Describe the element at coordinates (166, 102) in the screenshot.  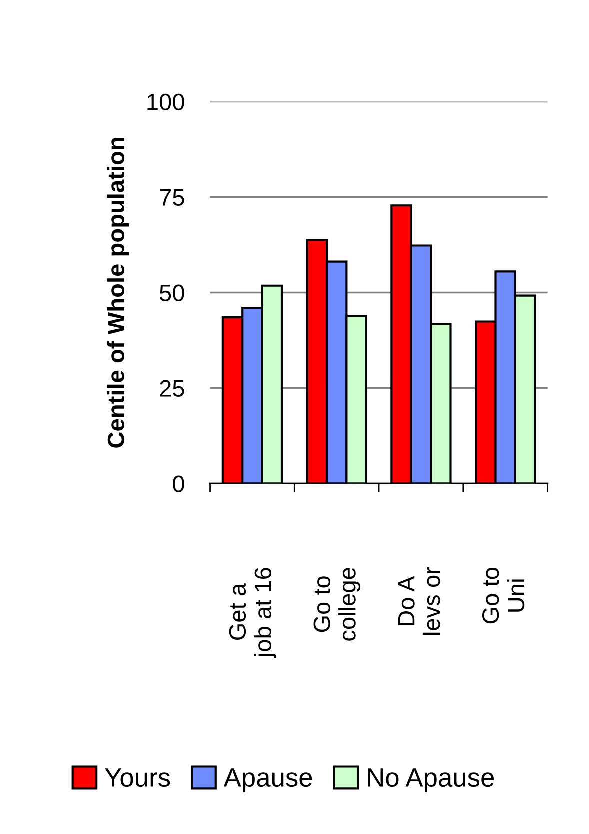
I see `y-tick-label: 100` at that location.